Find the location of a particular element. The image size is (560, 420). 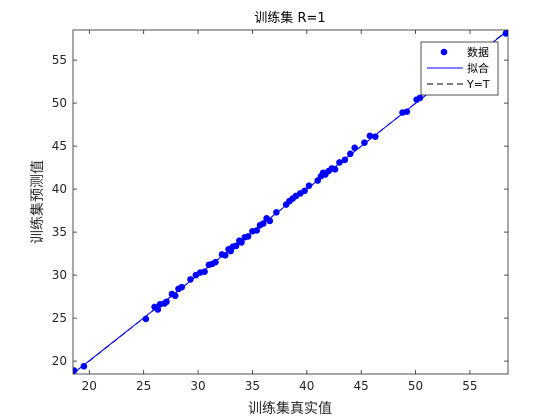

y-tick-label: 30 is located at coordinates (59, 275).